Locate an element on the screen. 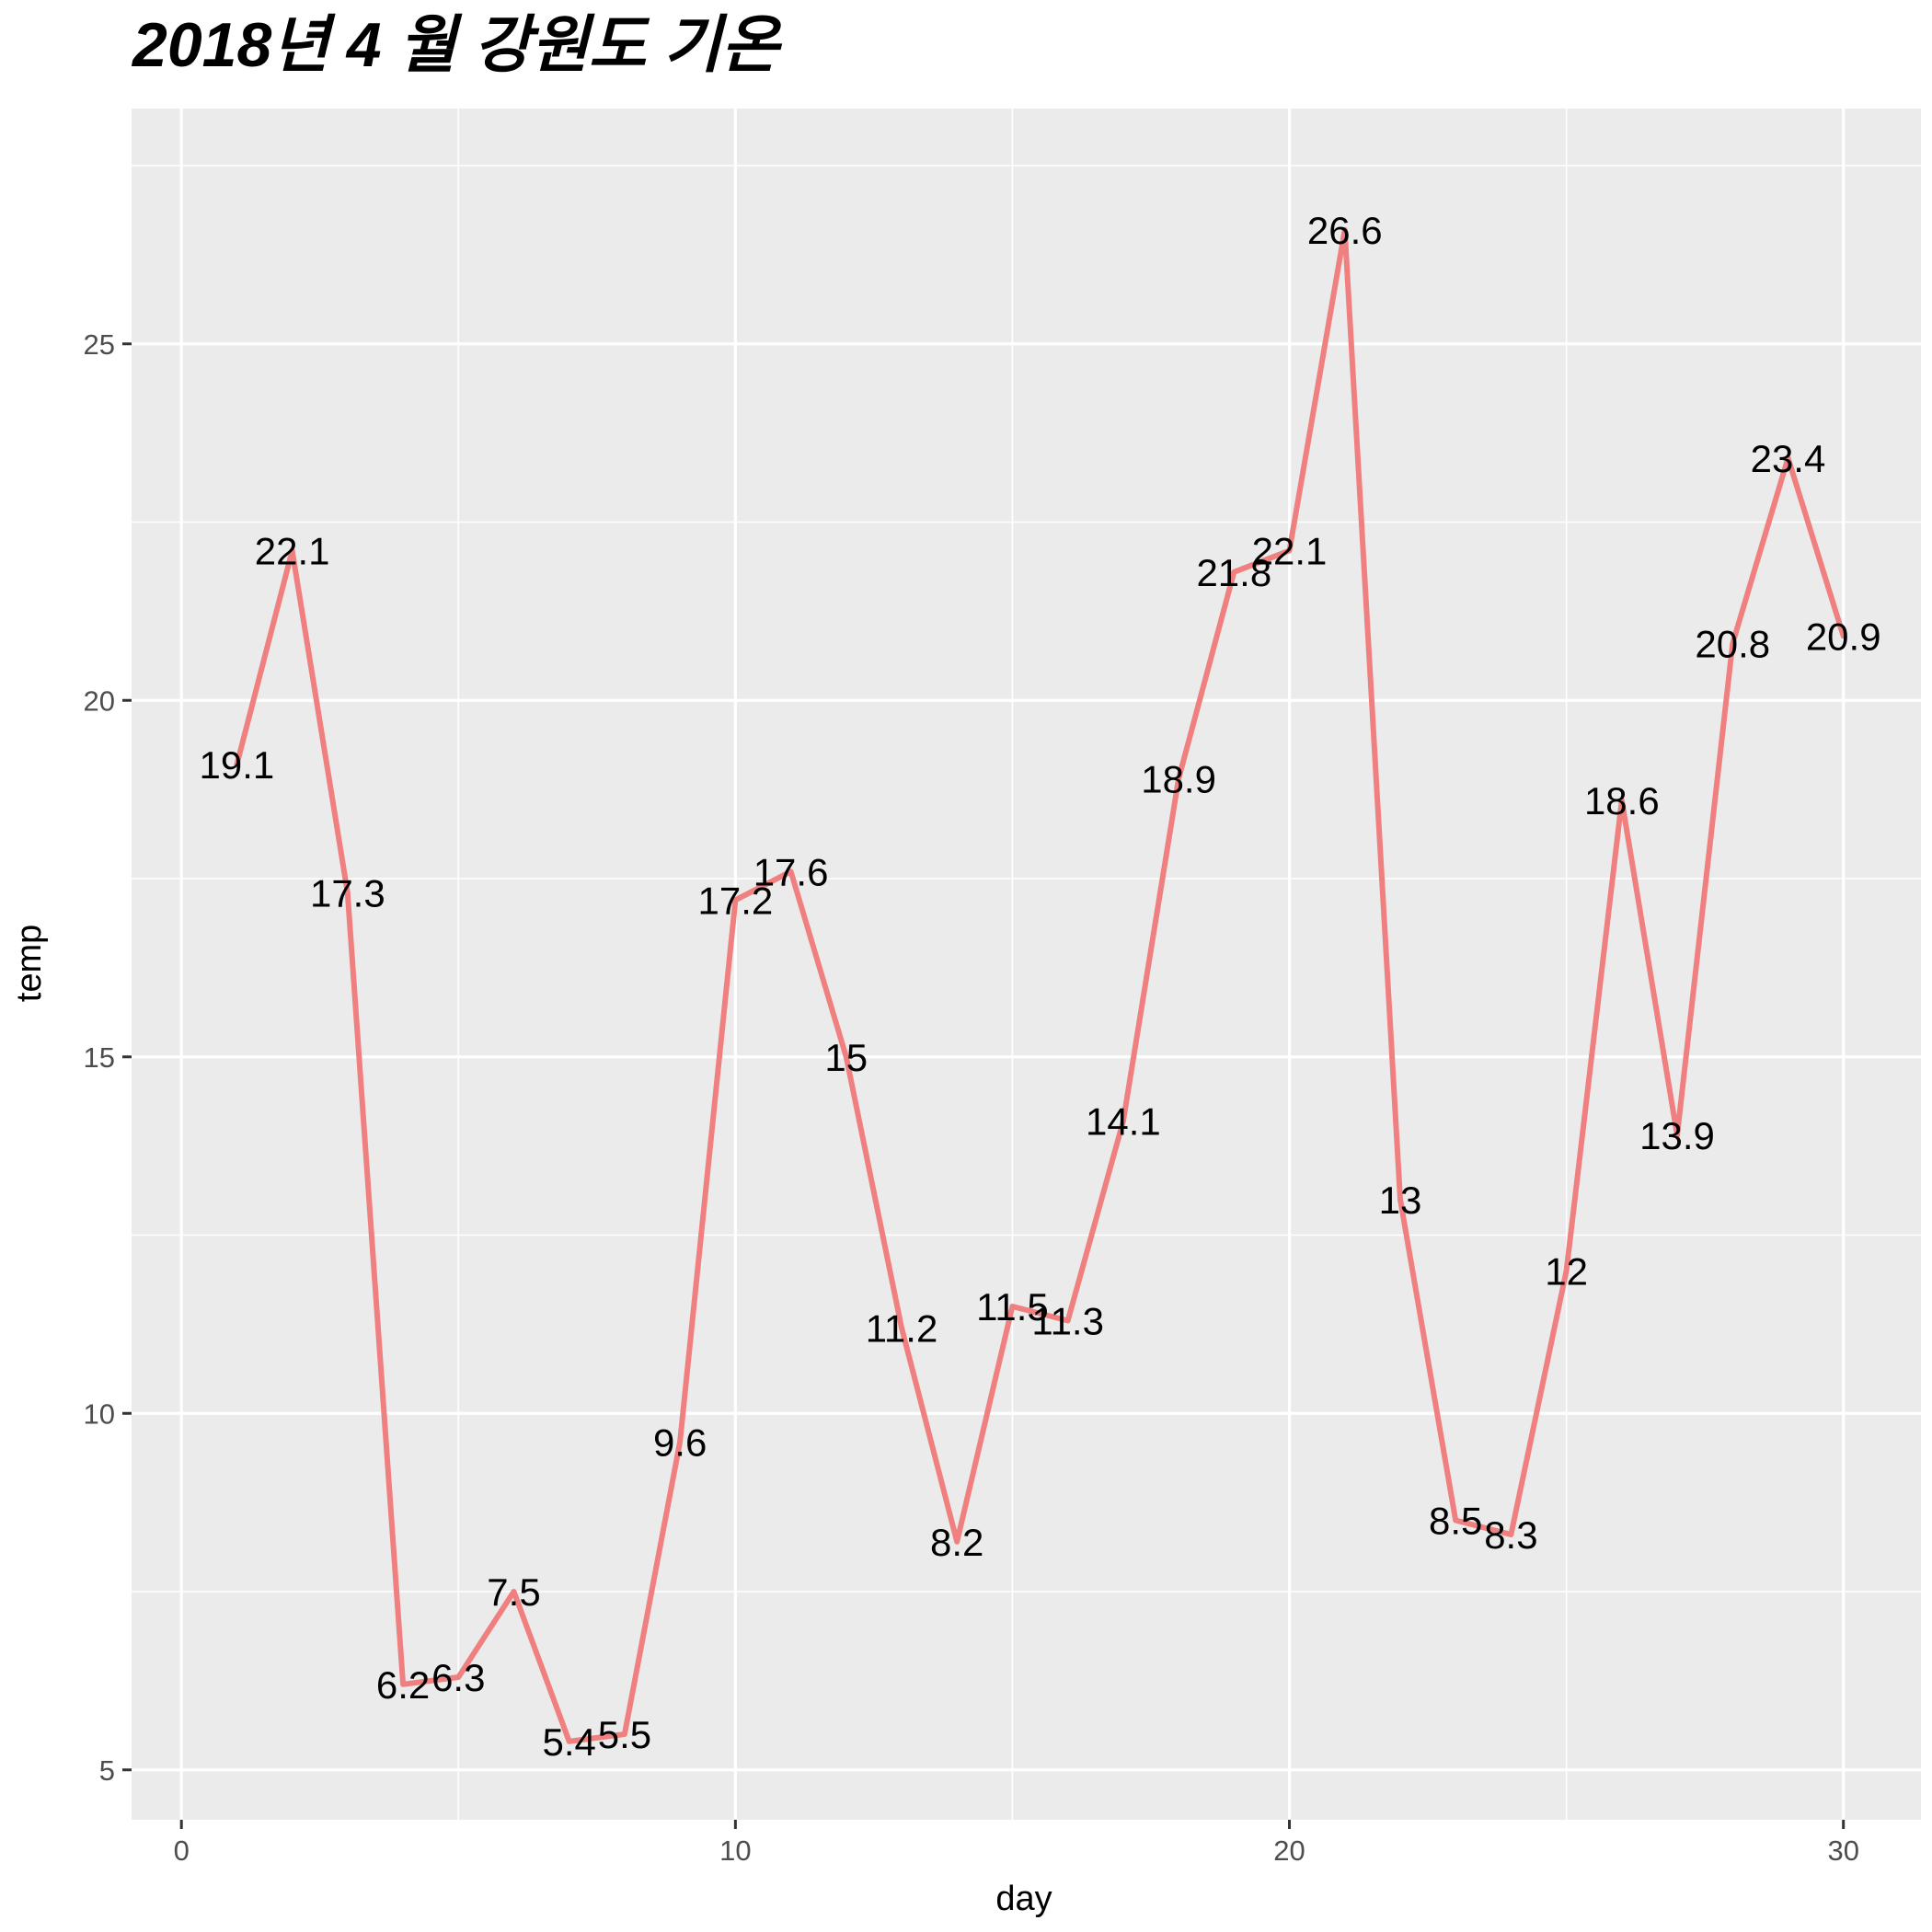 The height and width of the screenshot is (1932, 1932). data-label: 17.6 is located at coordinates (791, 871).